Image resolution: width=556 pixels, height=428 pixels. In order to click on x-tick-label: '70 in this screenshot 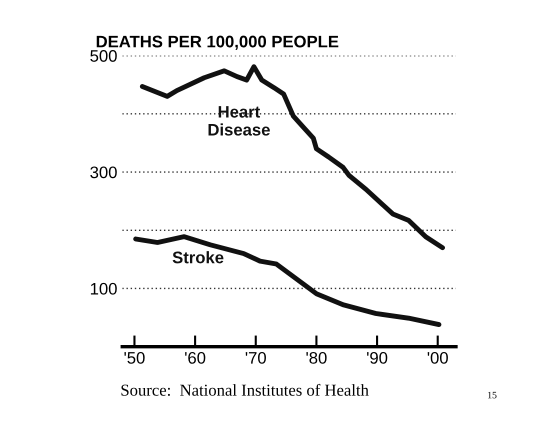, I will do `click(256, 358)`.